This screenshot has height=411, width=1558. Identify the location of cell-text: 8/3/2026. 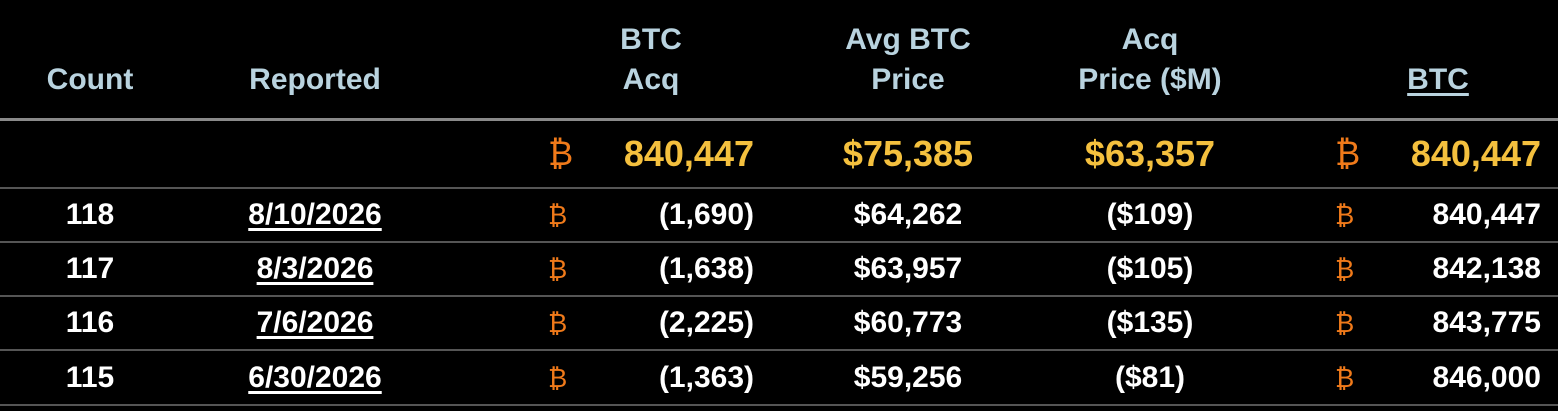
(315, 268).